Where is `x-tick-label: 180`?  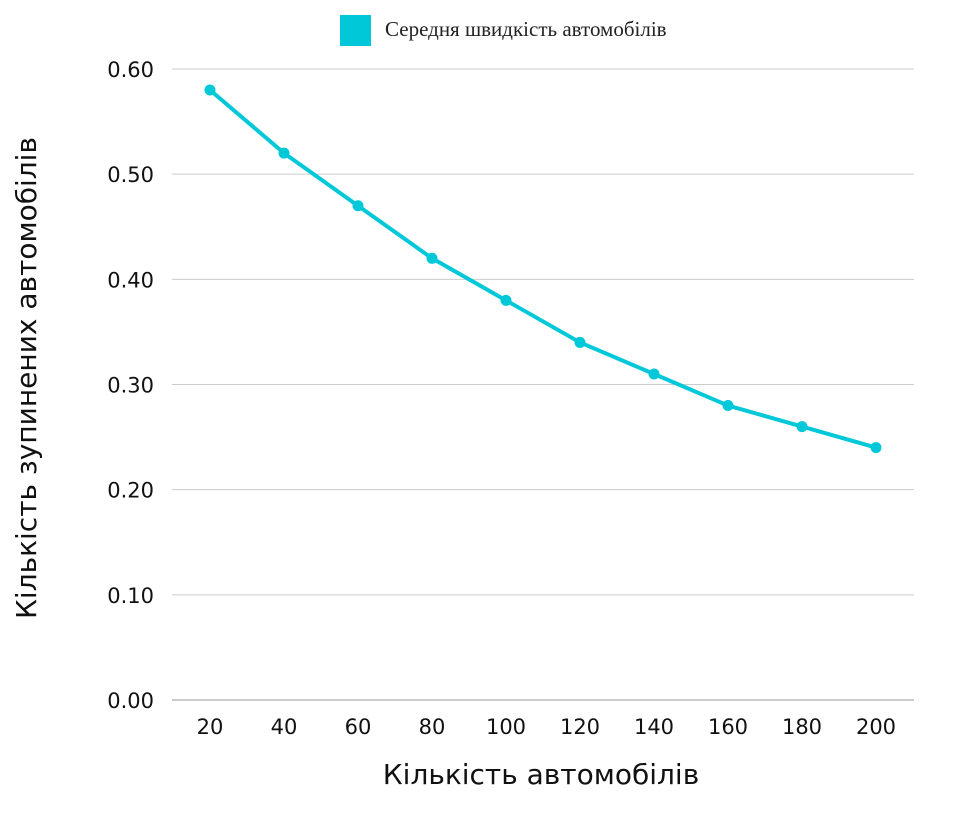
x-tick-label: 180 is located at coordinates (802, 727).